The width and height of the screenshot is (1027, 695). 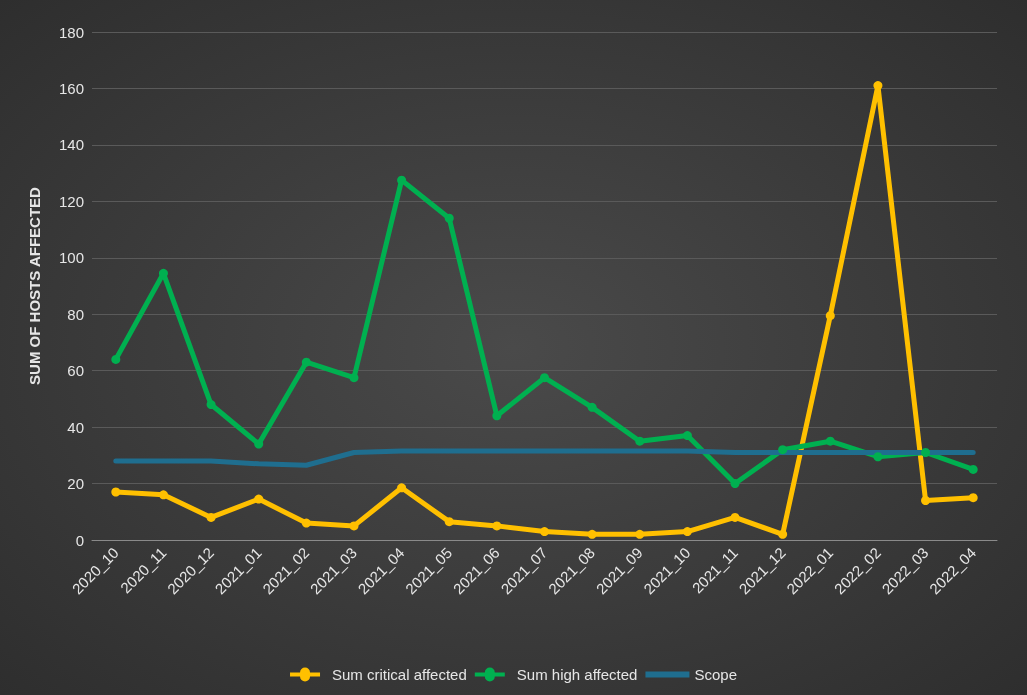 What do you see at coordinates (75, 484) in the screenshot?
I see `y-tick-label: 20` at bounding box center [75, 484].